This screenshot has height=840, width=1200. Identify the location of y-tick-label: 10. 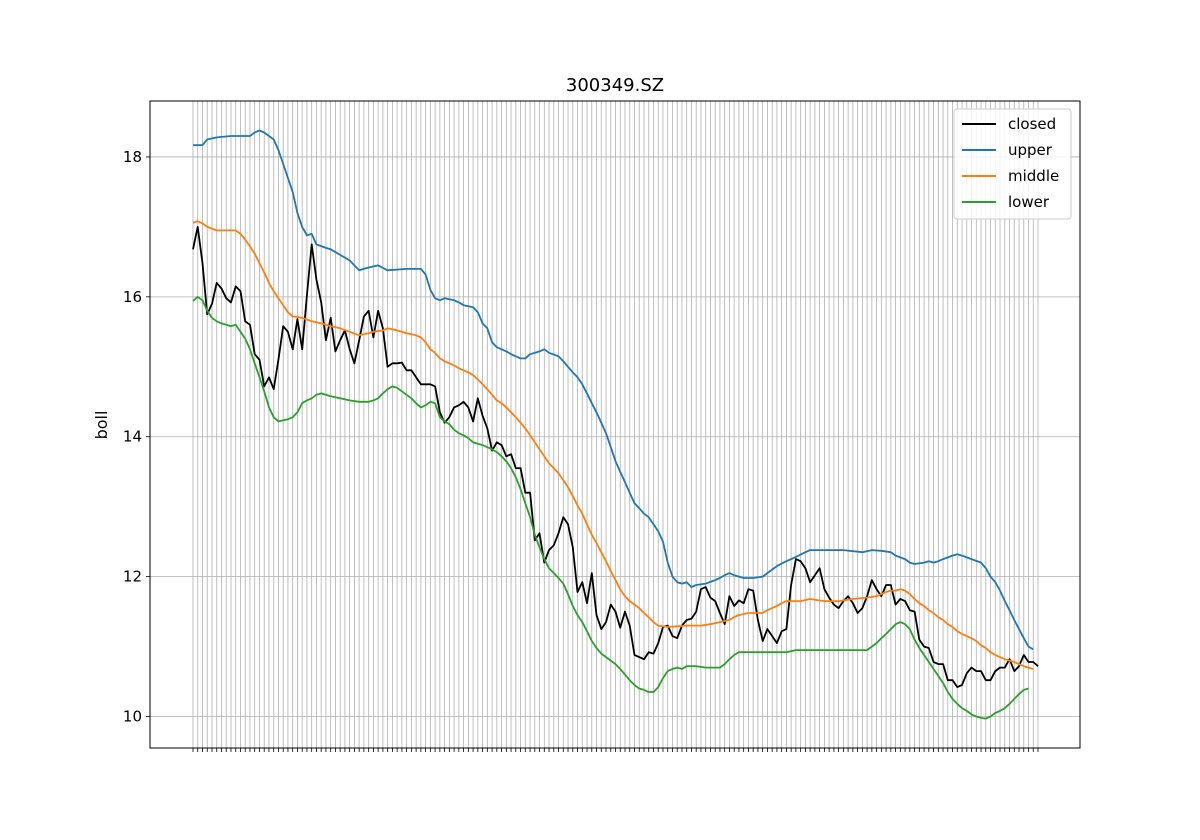
(132, 717).